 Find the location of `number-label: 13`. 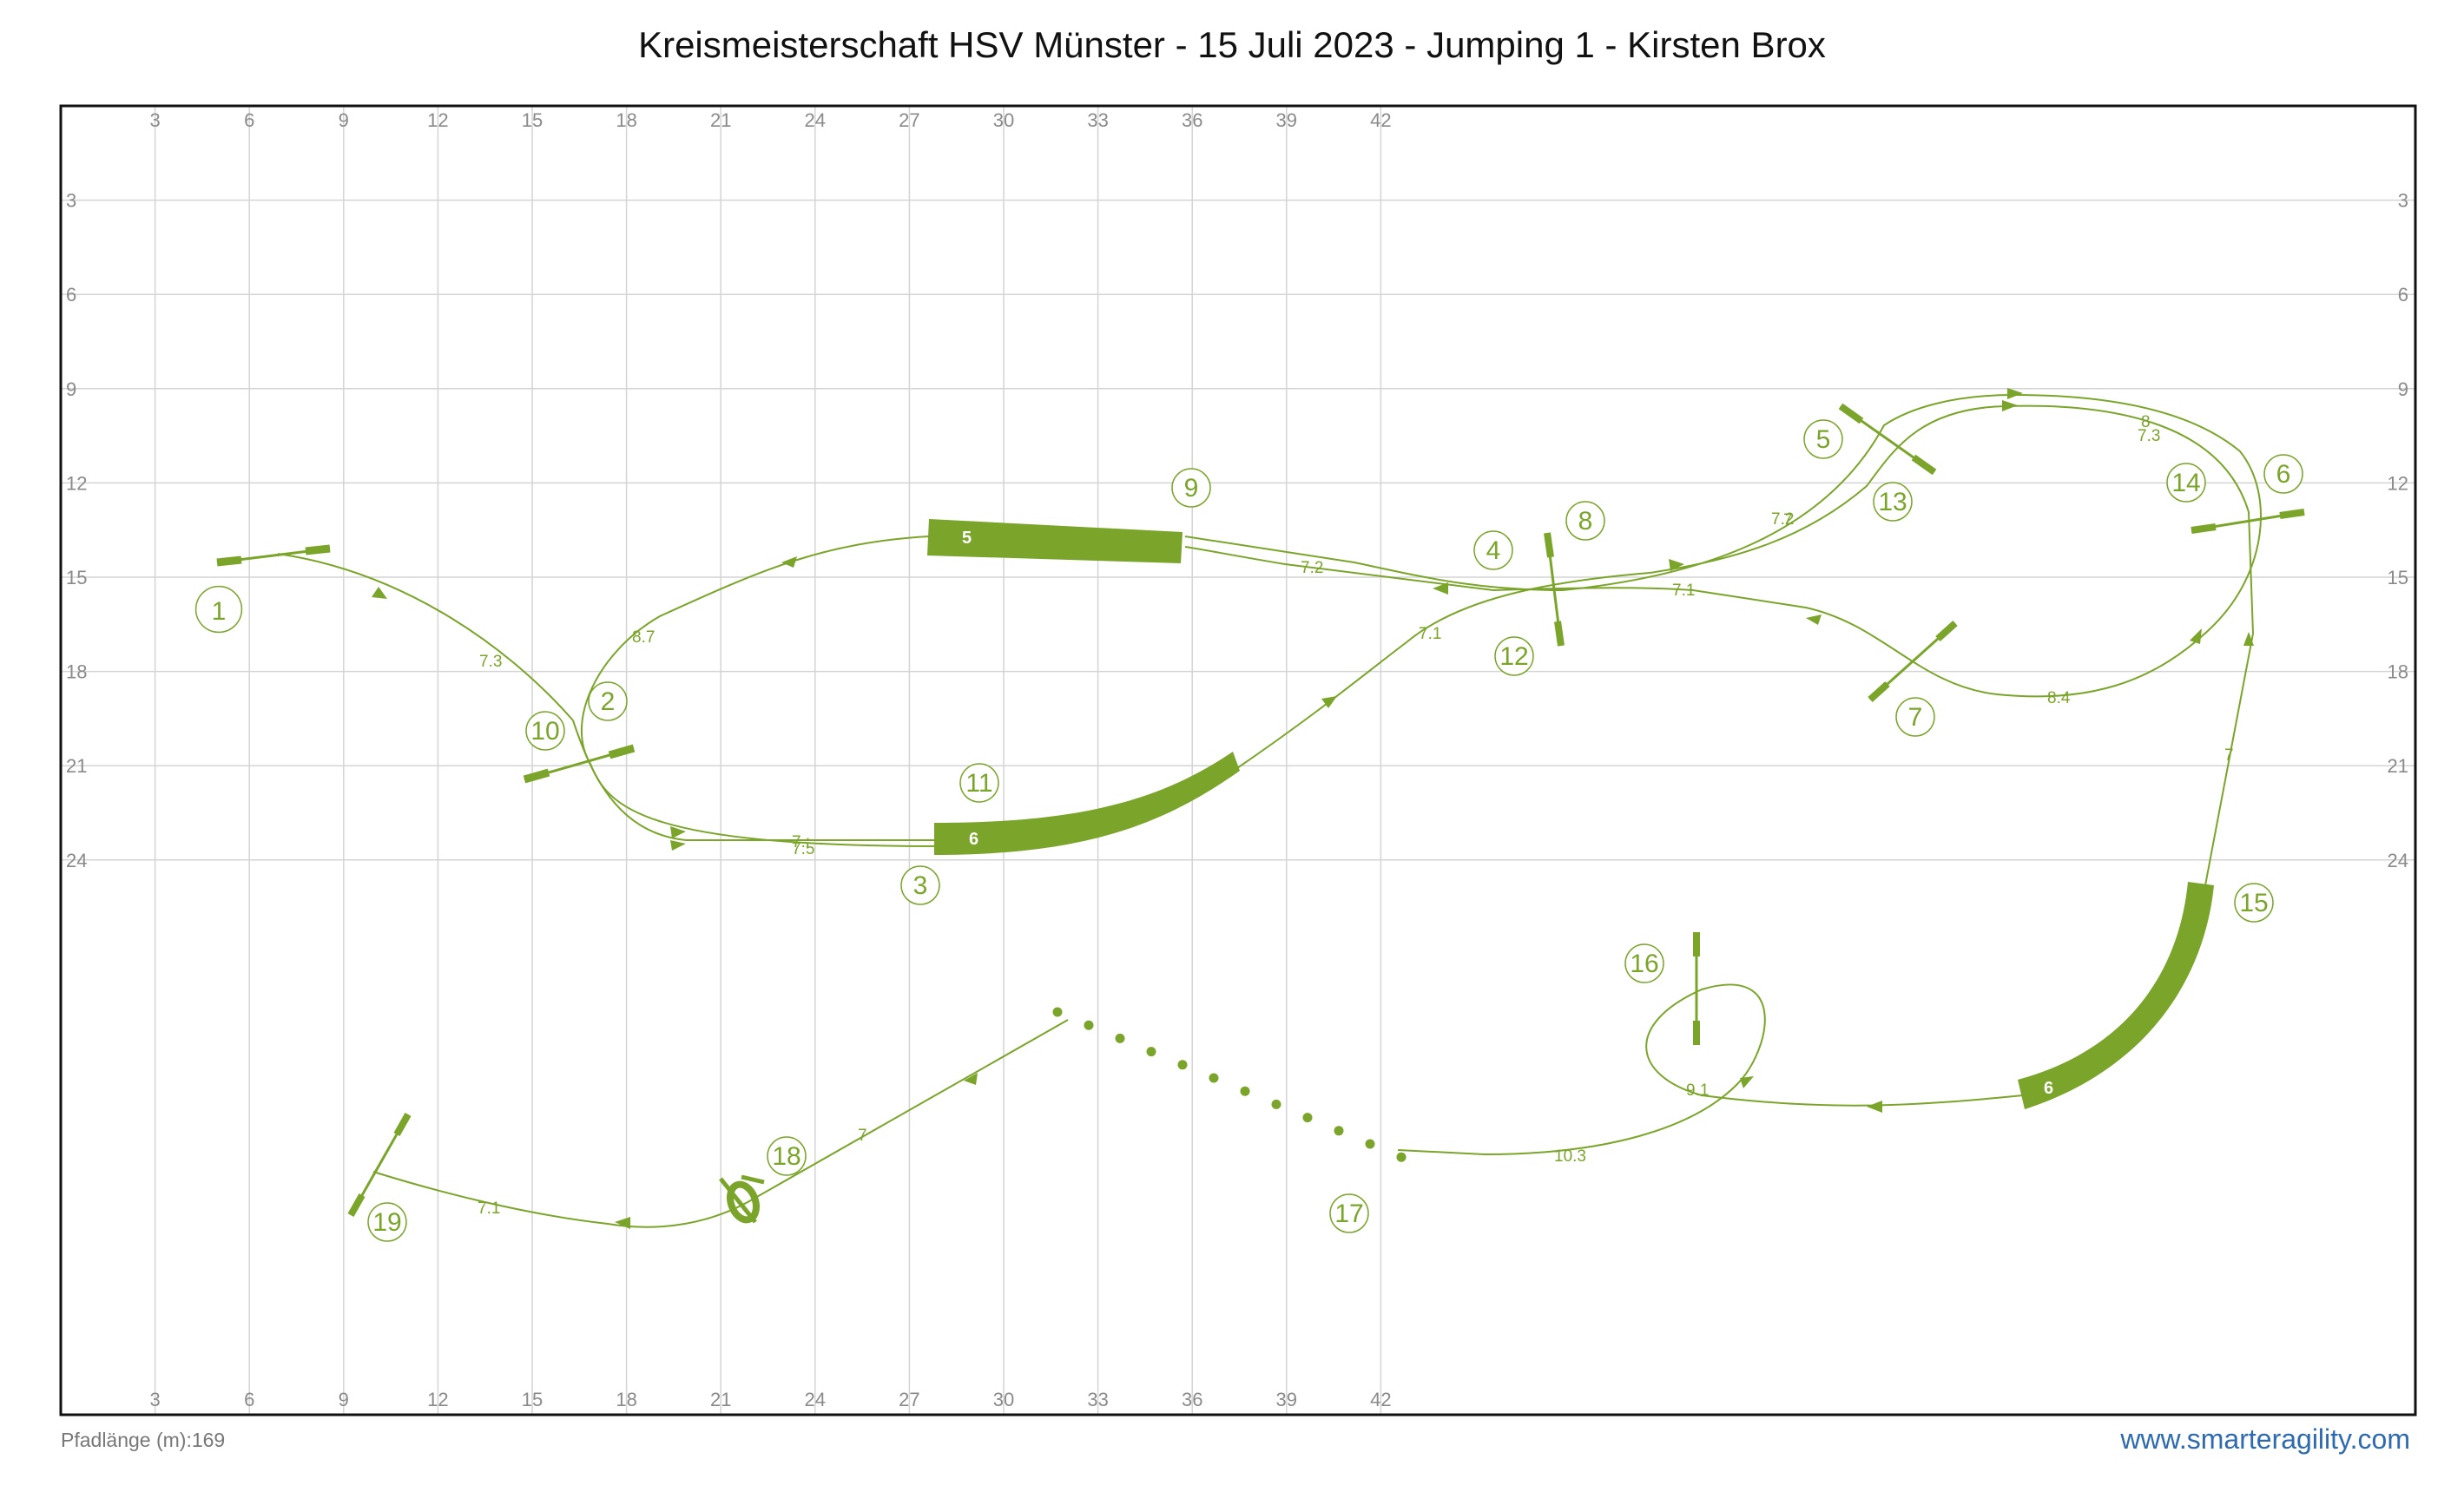

number-label: 13 is located at coordinates (1892, 502).